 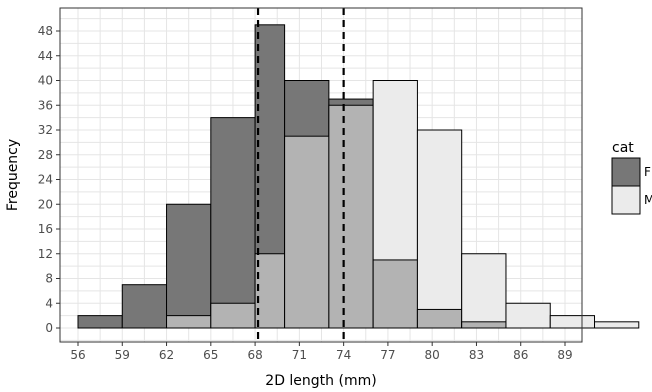 I want to click on y-tick-label: 4, so click(x=49, y=303).